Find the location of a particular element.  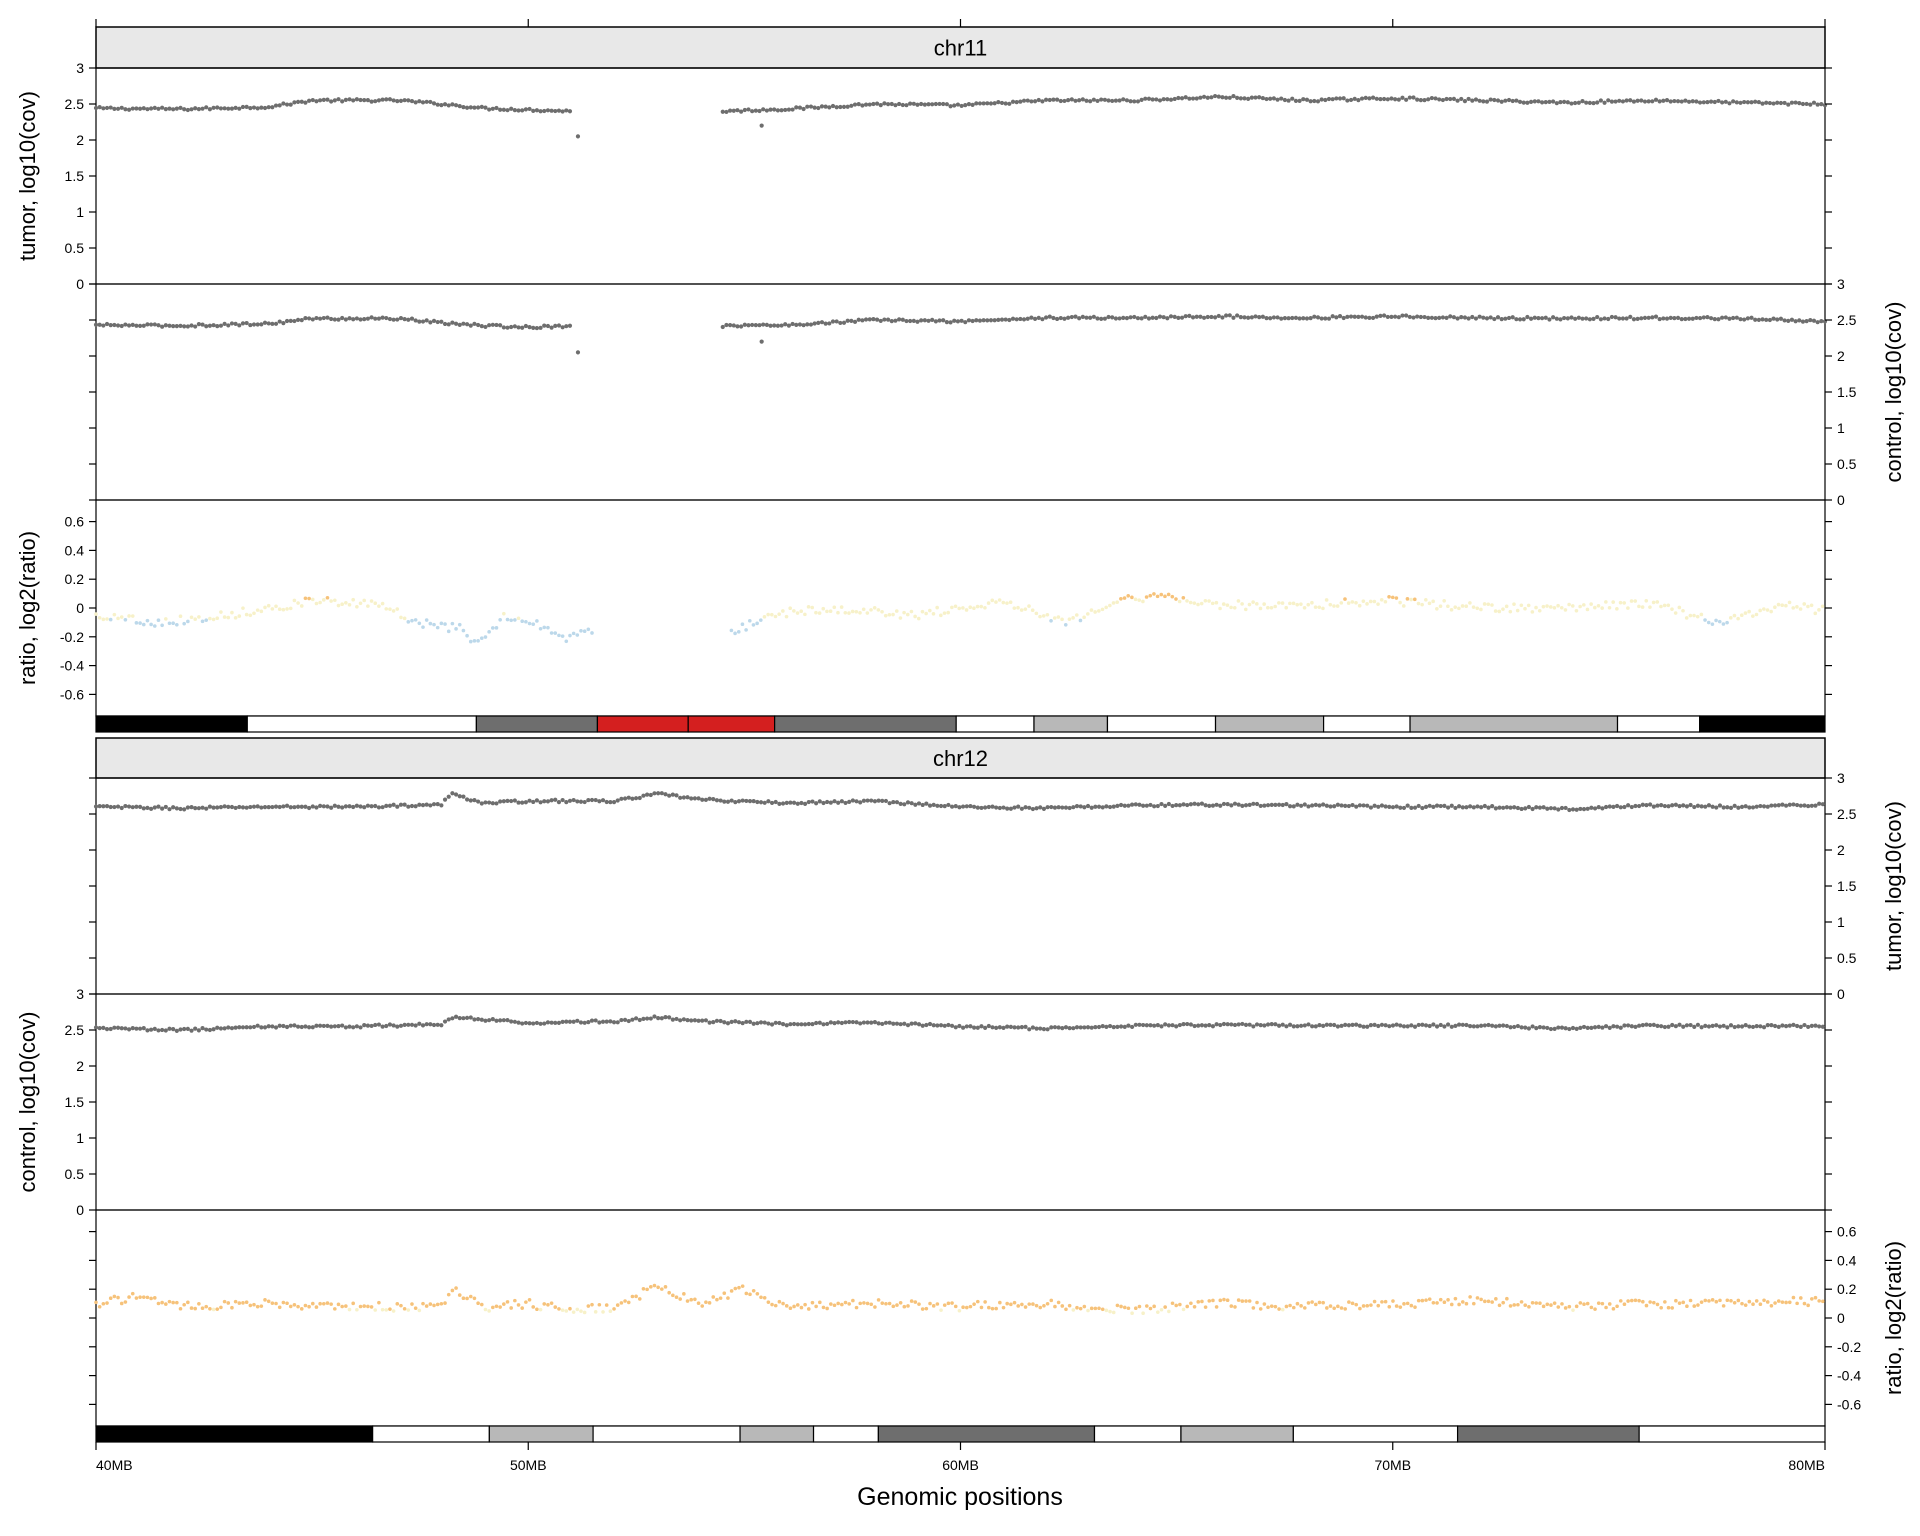

y-tick-label: 0.5 is located at coordinates (75, 1174).